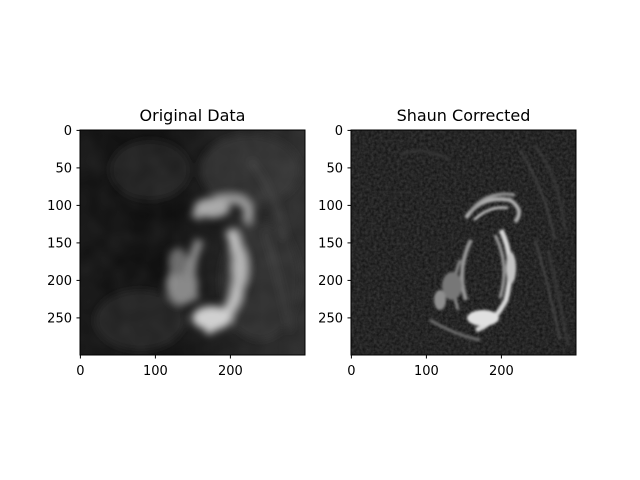 The height and width of the screenshot is (480, 640). Describe the element at coordinates (193, 115) in the screenshot. I see `panel-title: Original Data` at that location.